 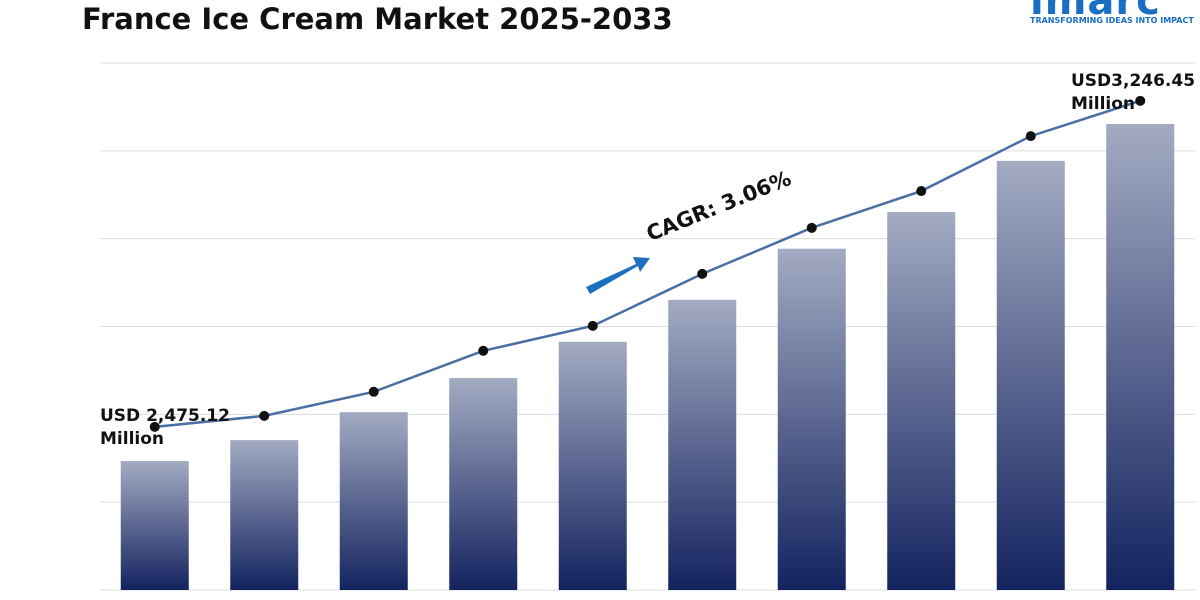 I want to click on cagr-arrow, so click(x=618, y=275).